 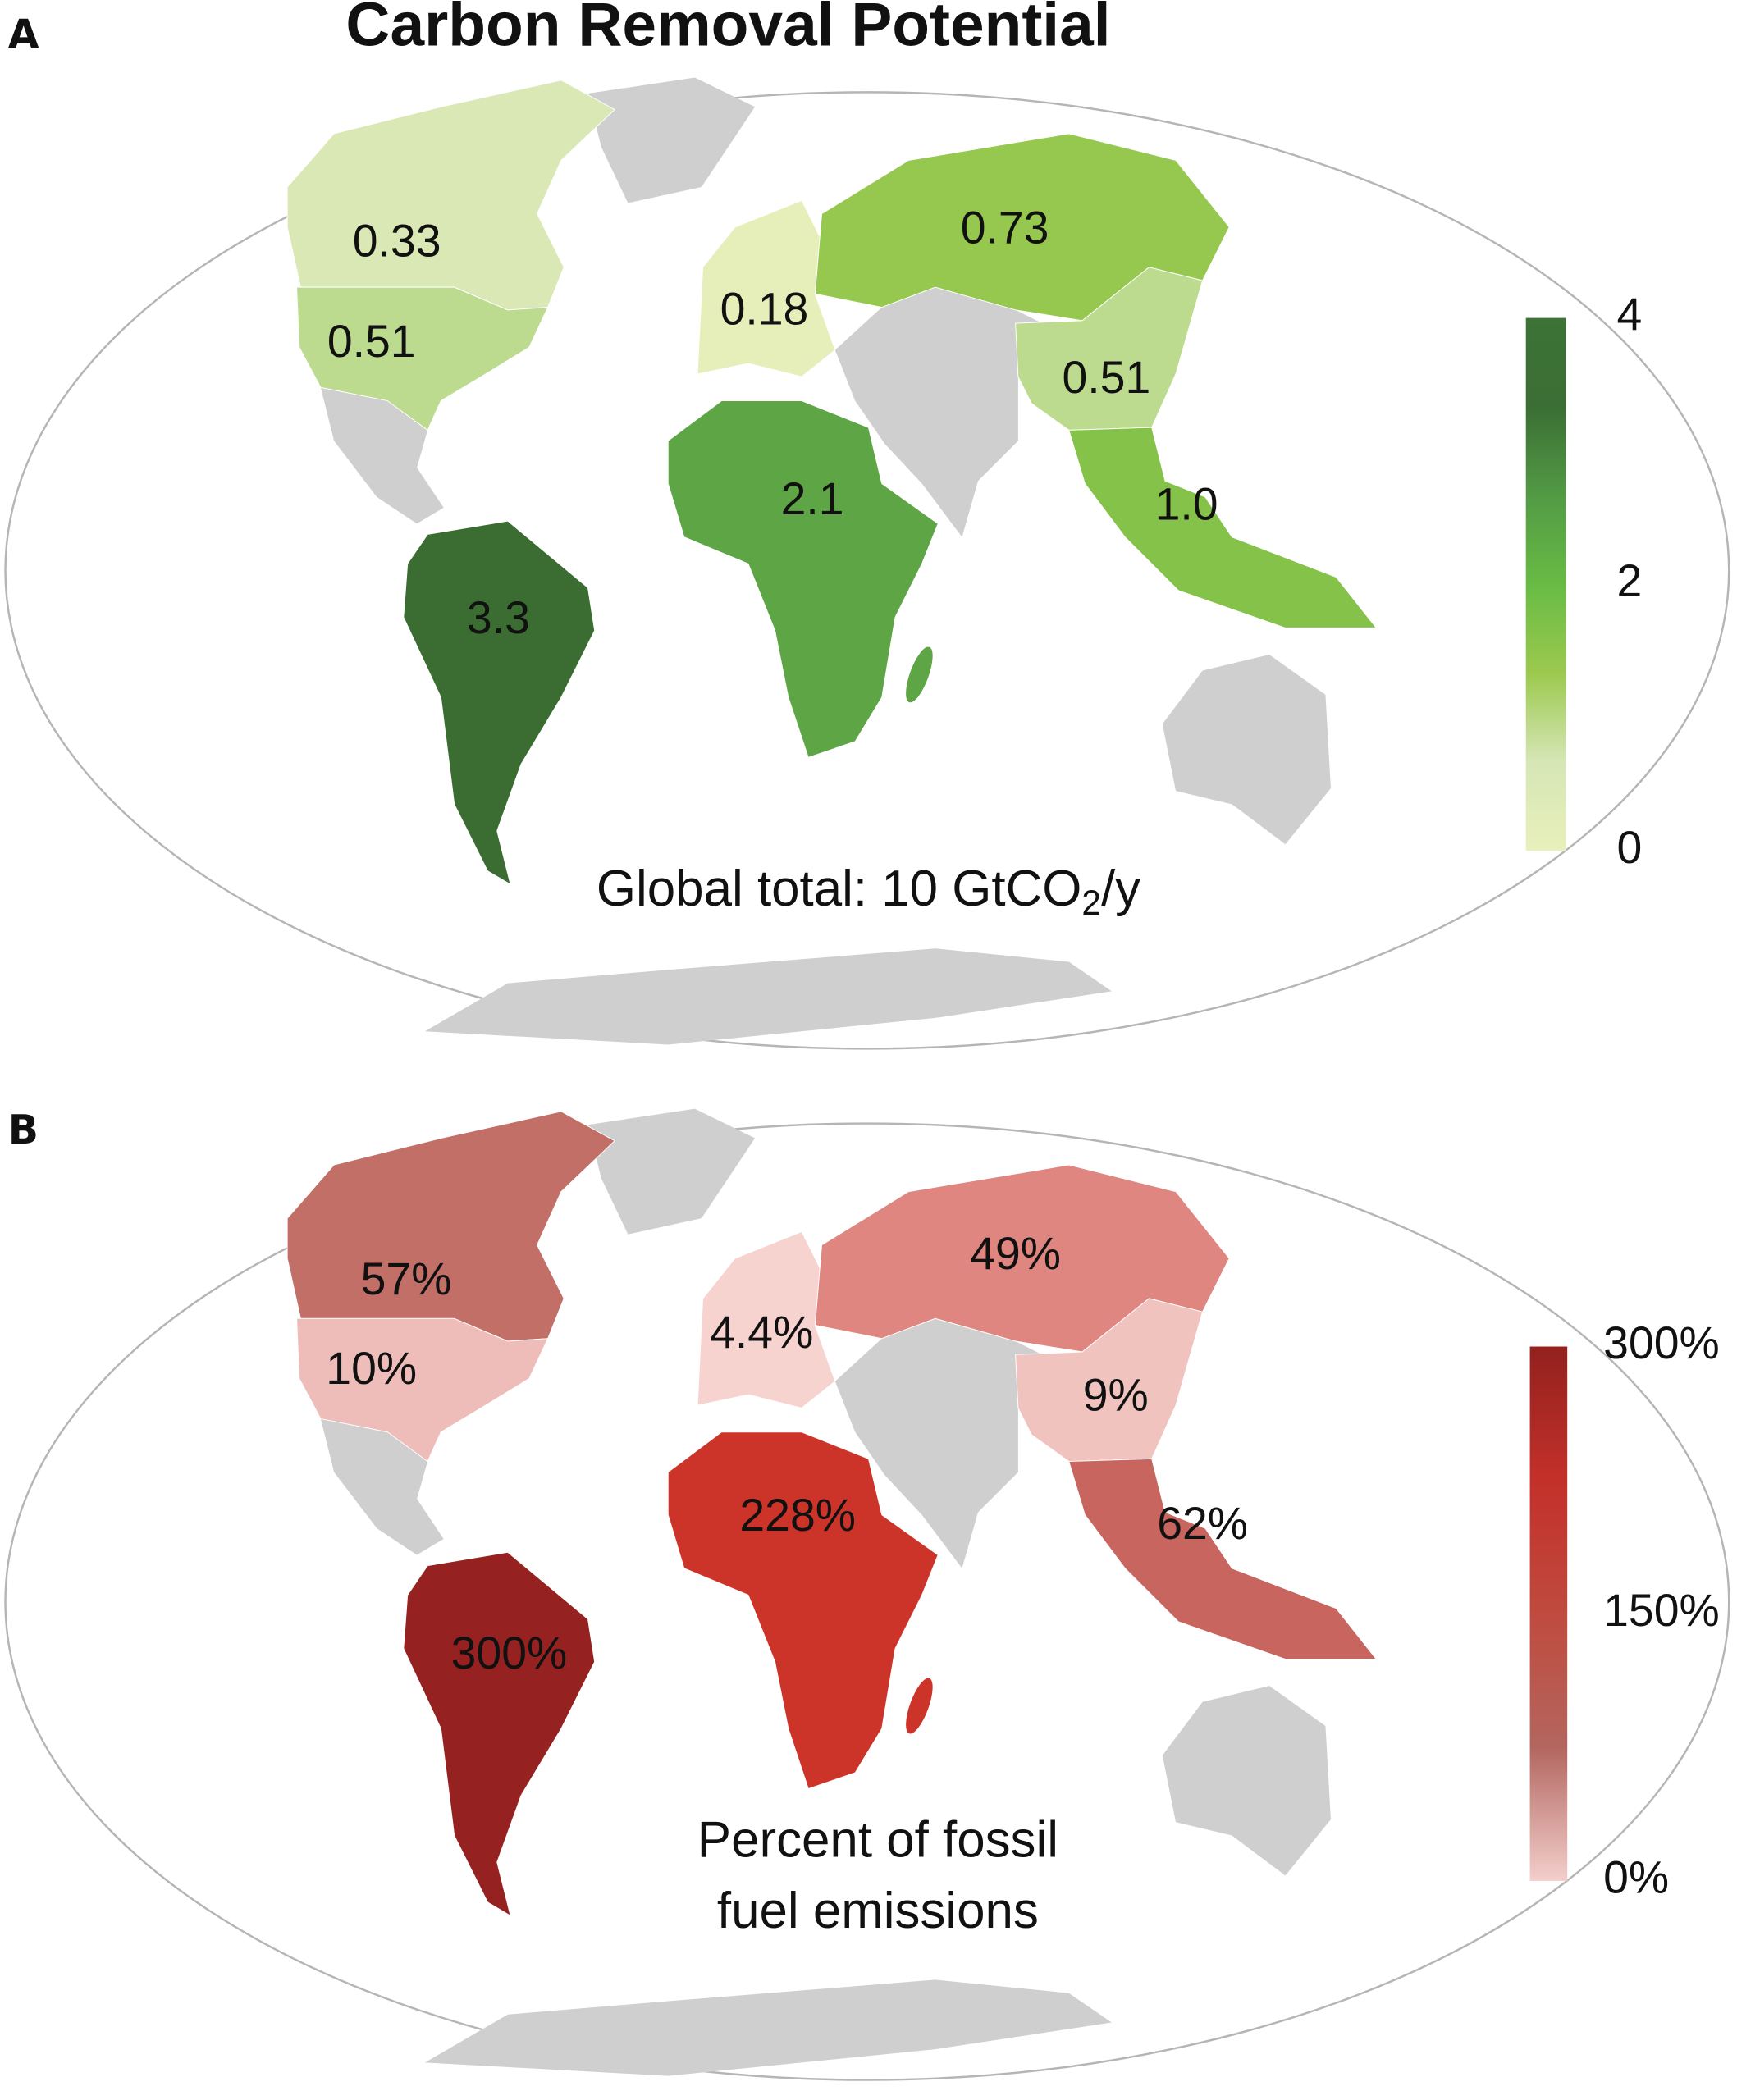 What do you see at coordinates (1636, 1878) in the screenshot?
I see `colorbar-tick-label: 0%` at bounding box center [1636, 1878].